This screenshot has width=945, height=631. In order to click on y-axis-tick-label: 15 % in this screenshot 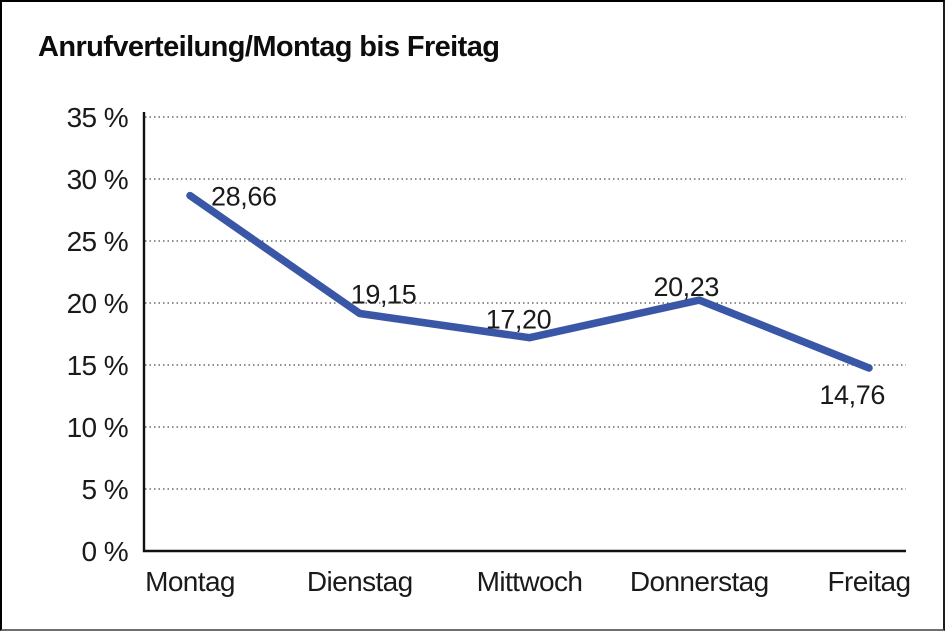, I will do `click(97, 365)`.